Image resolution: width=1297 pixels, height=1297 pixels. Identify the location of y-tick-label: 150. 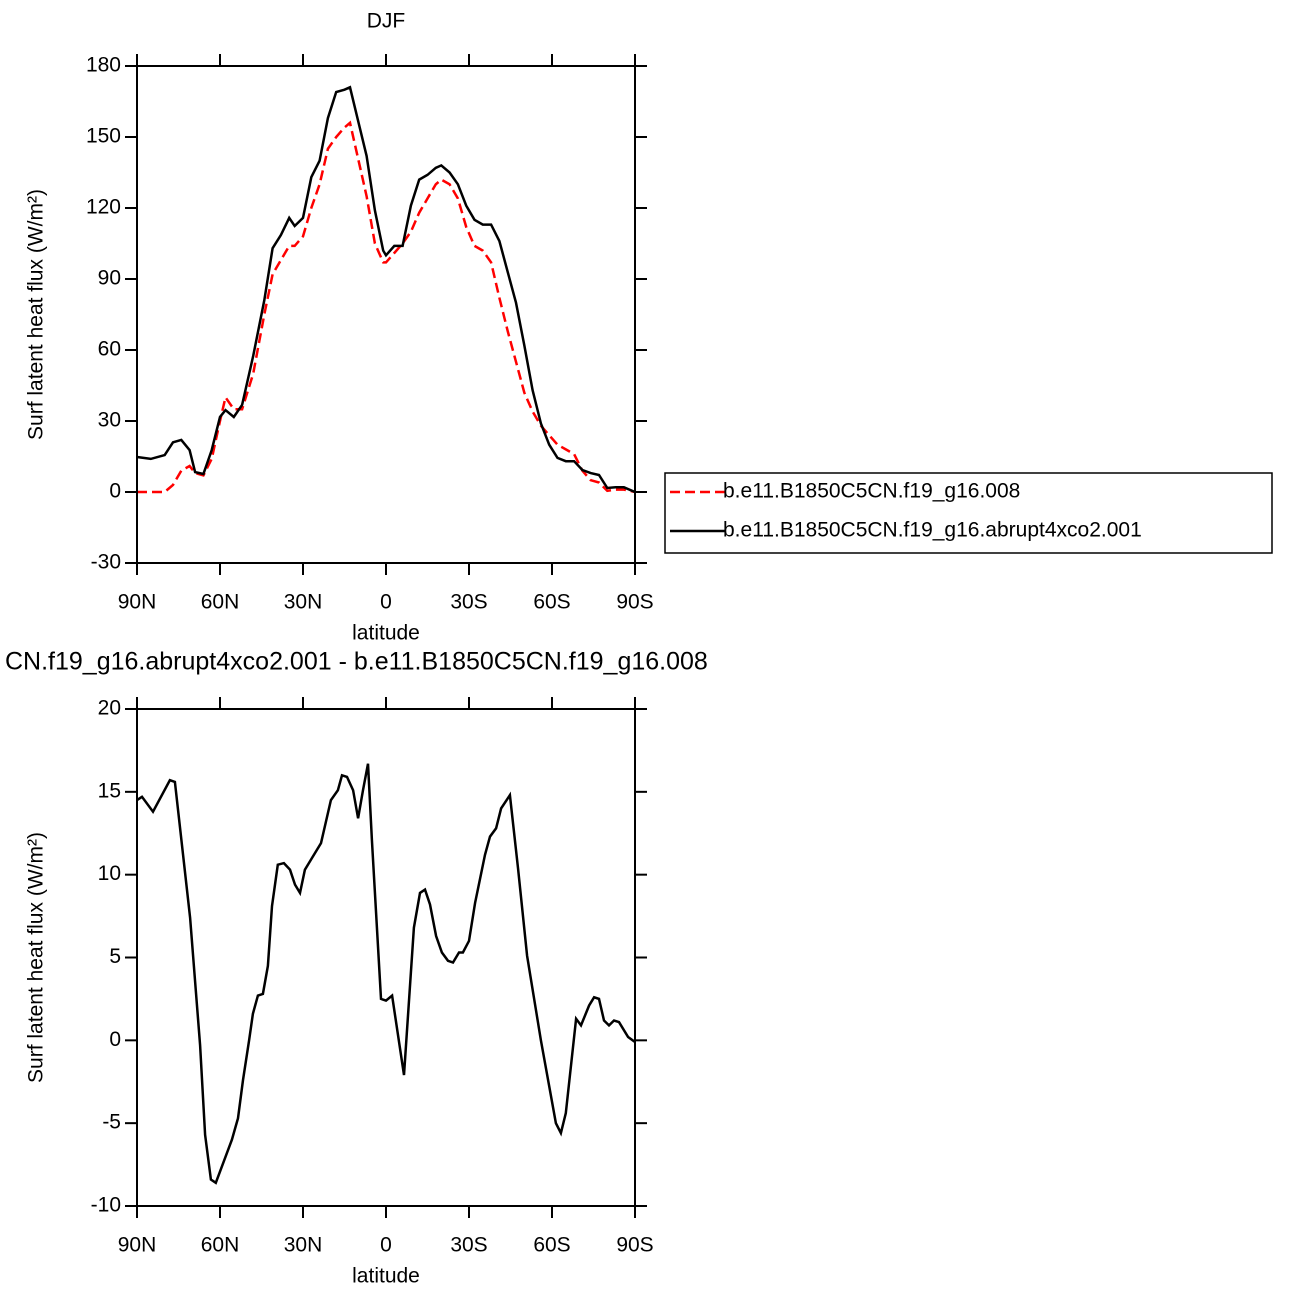
(103, 136).